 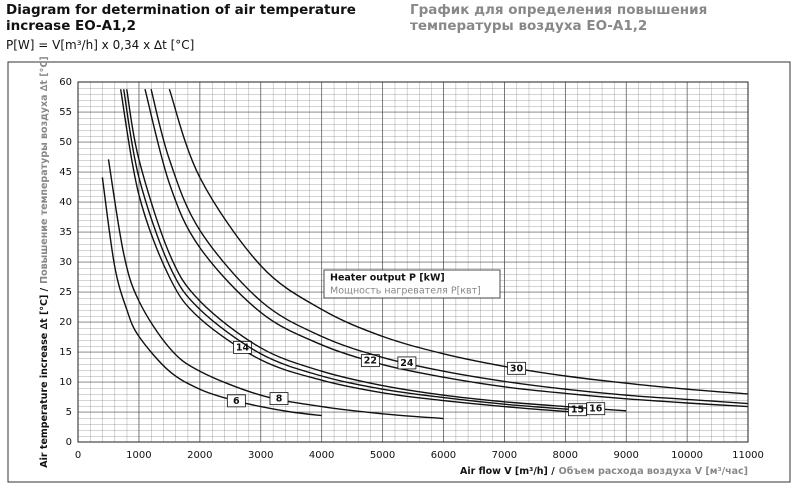 What do you see at coordinates (504, 455) in the screenshot?
I see `x-tick-label: 7000` at bounding box center [504, 455].